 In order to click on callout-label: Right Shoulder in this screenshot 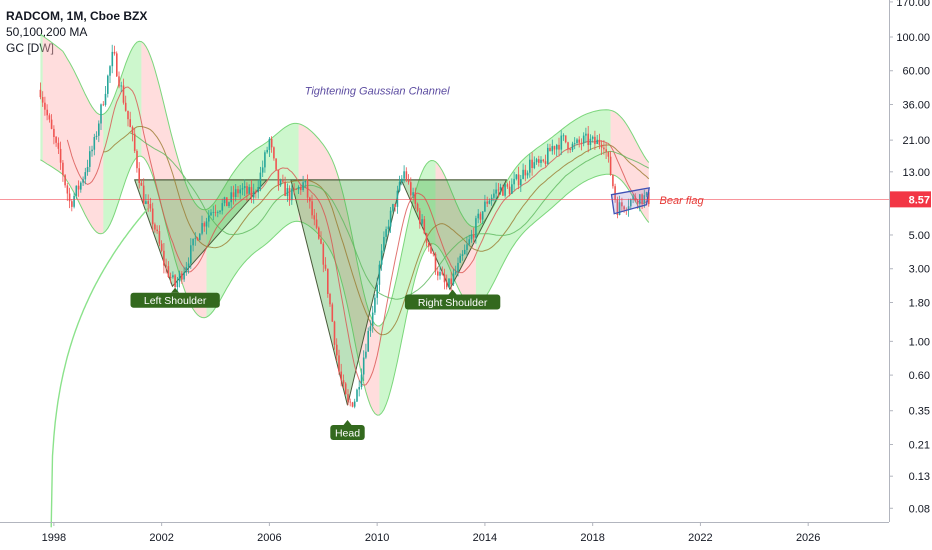, I will do `click(453, 303)`.